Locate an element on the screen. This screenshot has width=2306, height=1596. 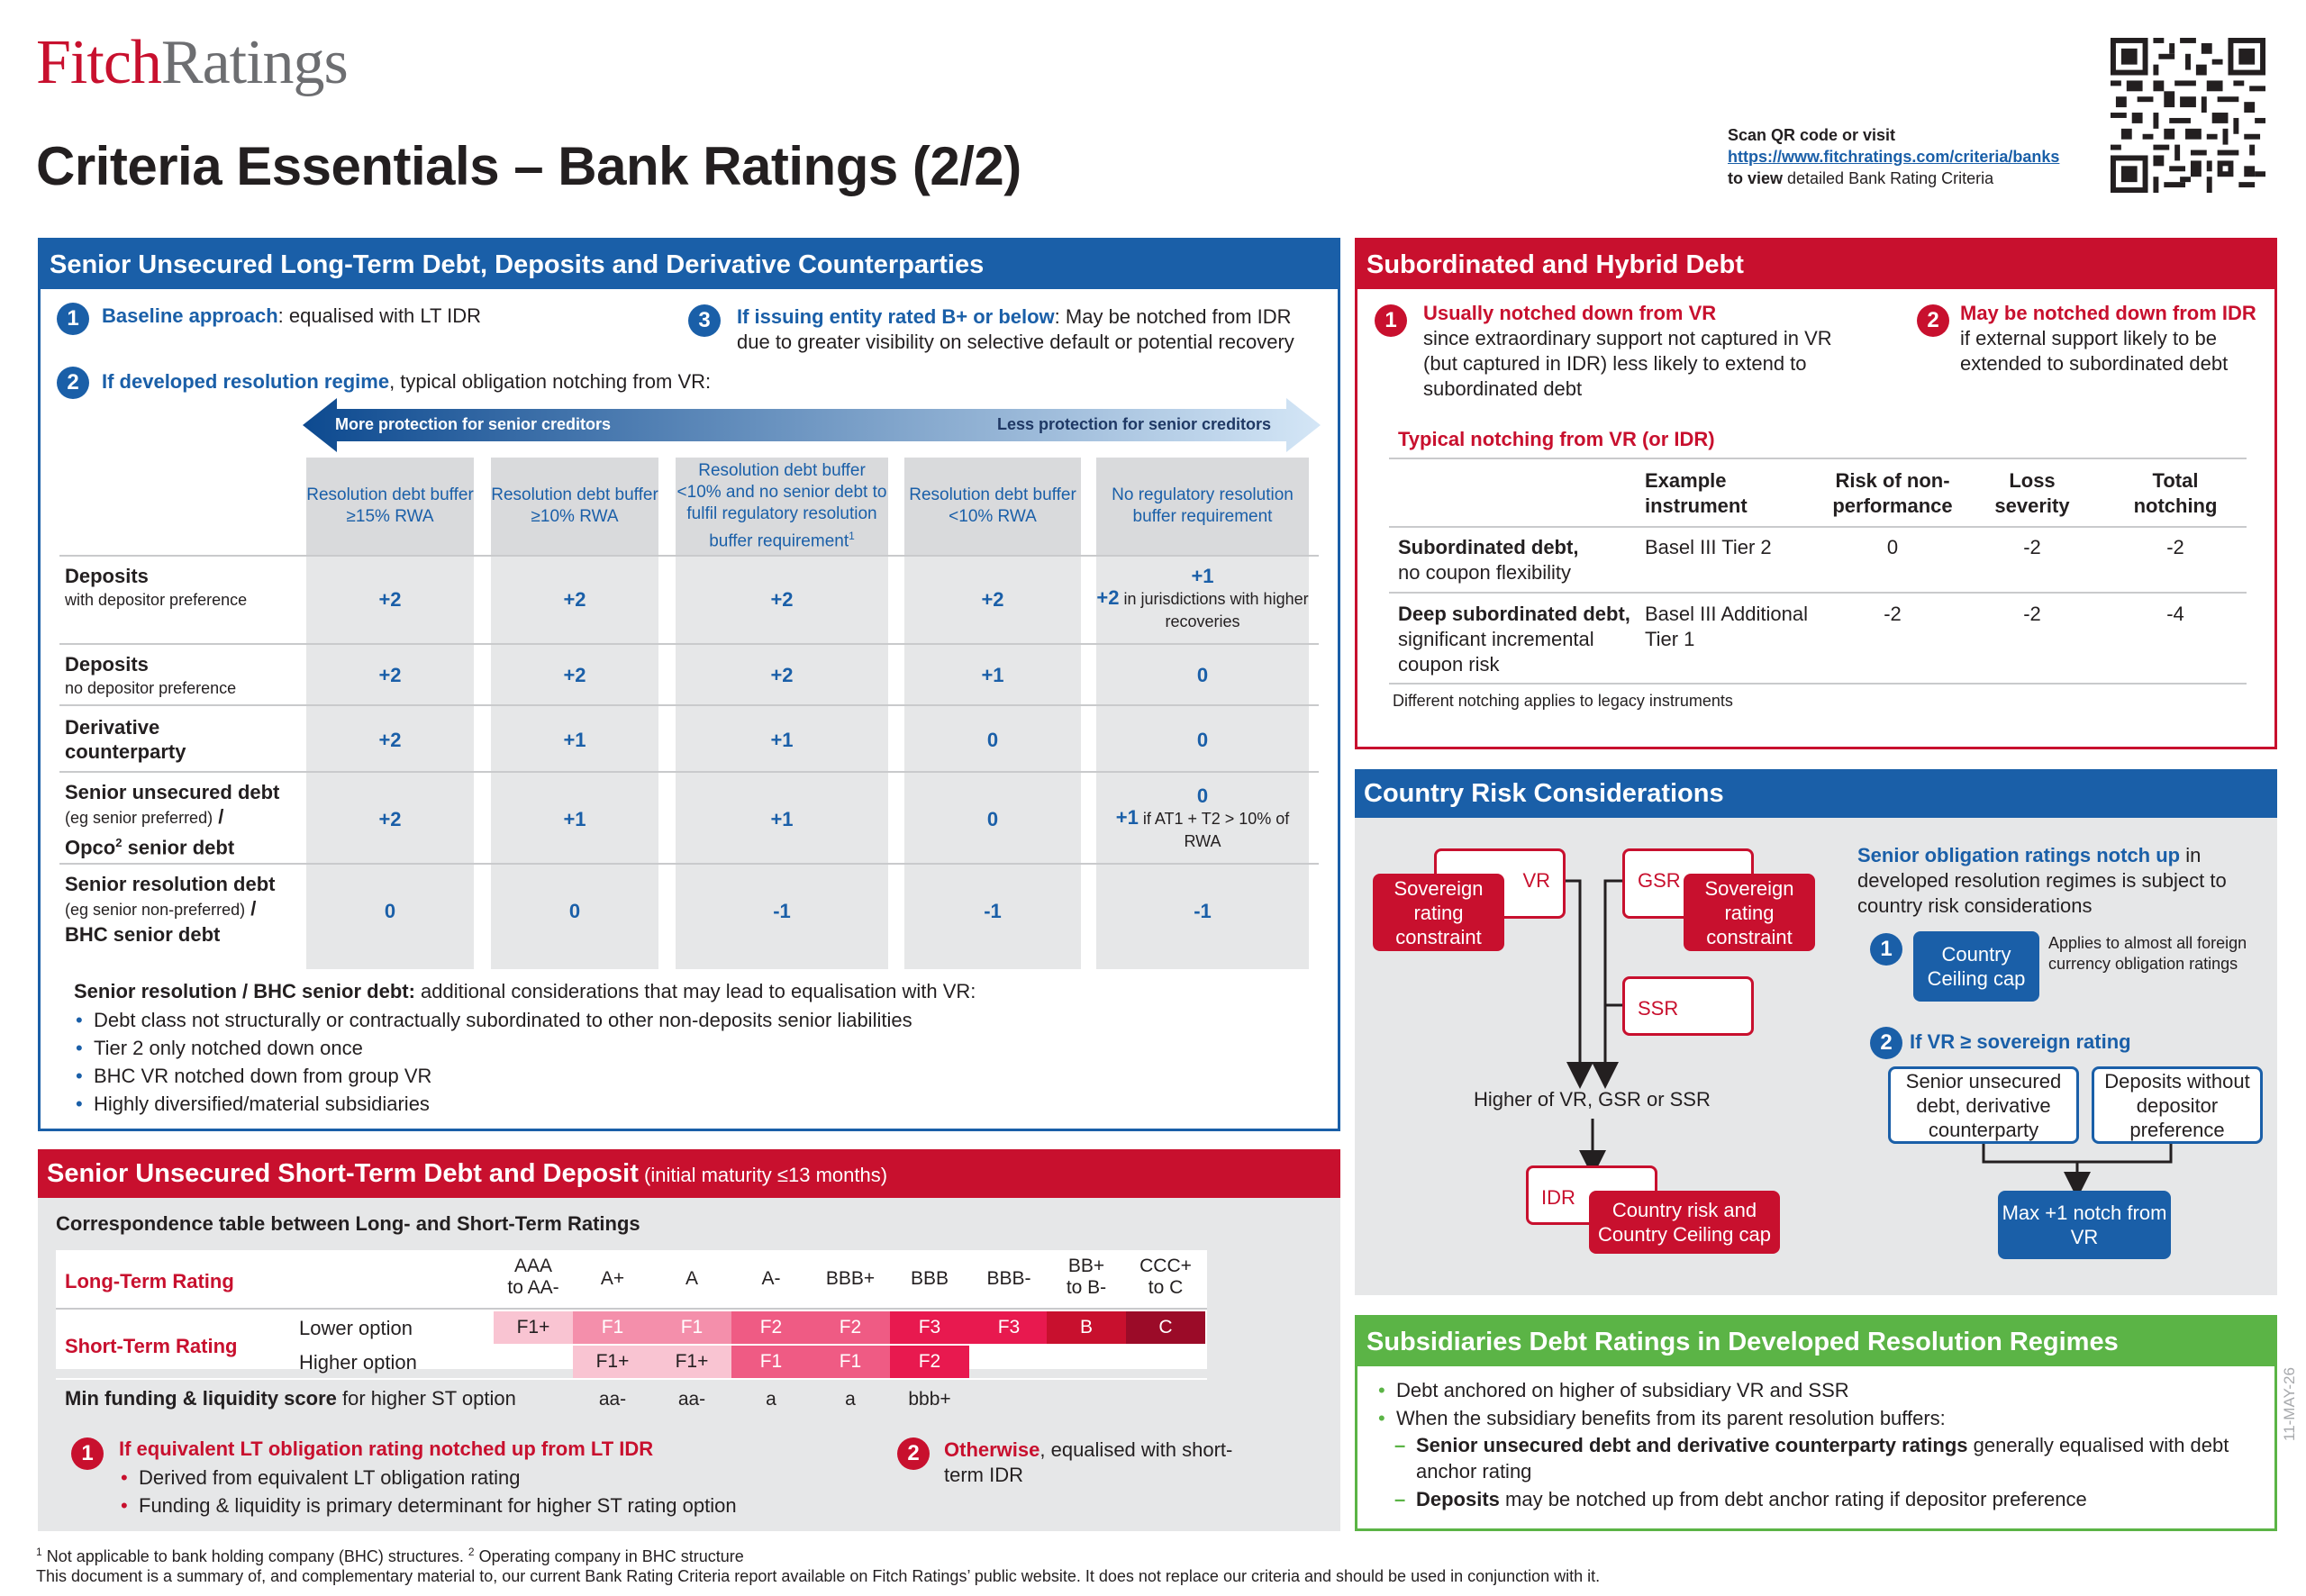
sub-row-1-label: Subordinated debt, no coupon flexibility is located at coordinates (1488, 560).